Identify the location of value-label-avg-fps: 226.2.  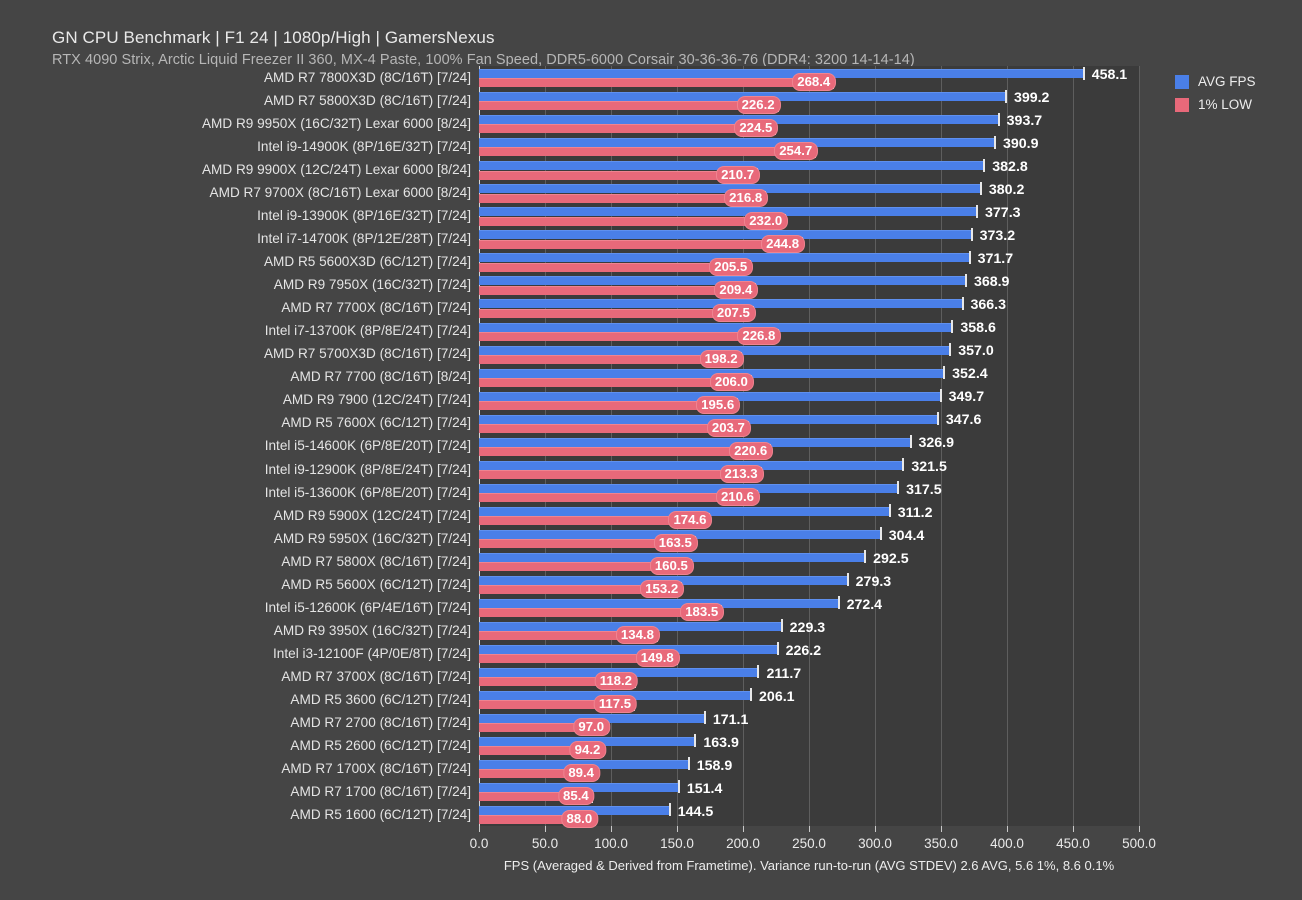
(803, 650).